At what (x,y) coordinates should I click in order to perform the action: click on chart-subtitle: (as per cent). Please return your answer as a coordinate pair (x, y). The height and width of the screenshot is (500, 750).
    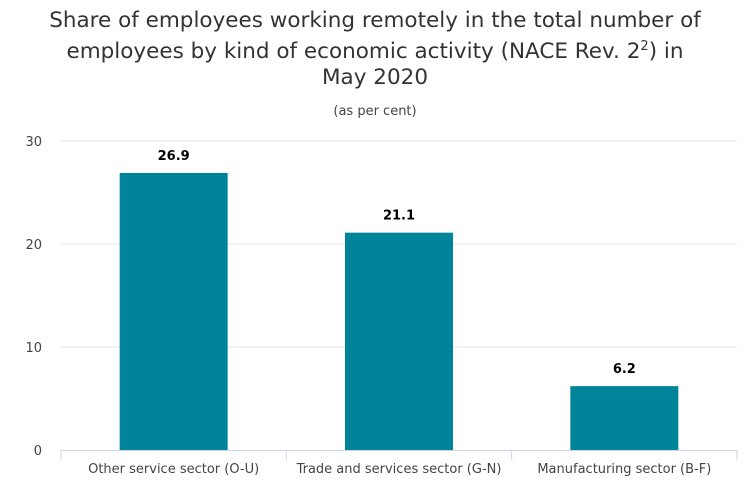
    Looking at the image, I should click on (375, 111).